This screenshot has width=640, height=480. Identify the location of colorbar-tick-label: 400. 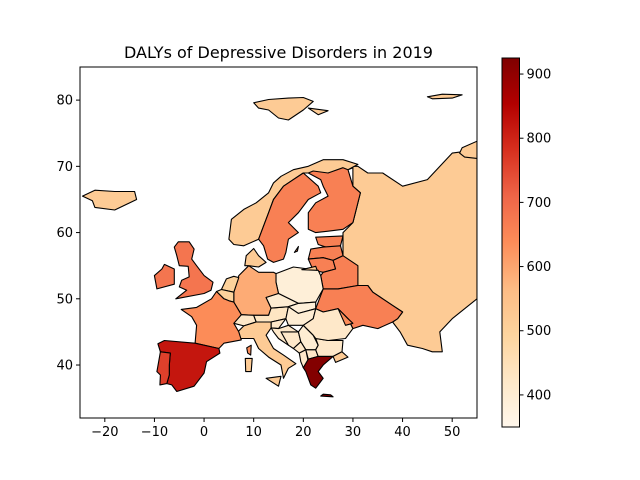
(539, 395).